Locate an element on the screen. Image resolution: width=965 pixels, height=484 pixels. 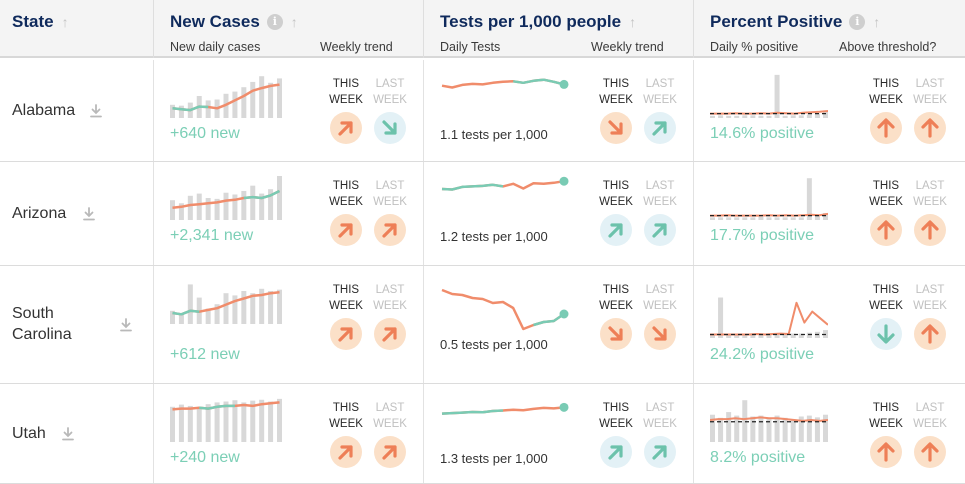
positive-cell: 24.2% positive THIS WEEK LAST WEEK is located at coordinates (829, 324).